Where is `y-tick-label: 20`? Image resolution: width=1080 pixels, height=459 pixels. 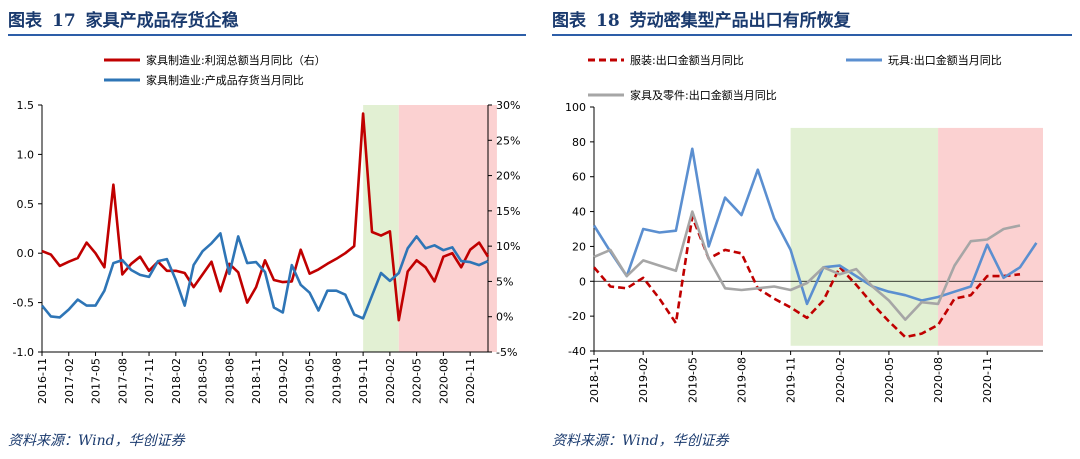
y-tick-label: 20 is located at coordinates (579, 246).